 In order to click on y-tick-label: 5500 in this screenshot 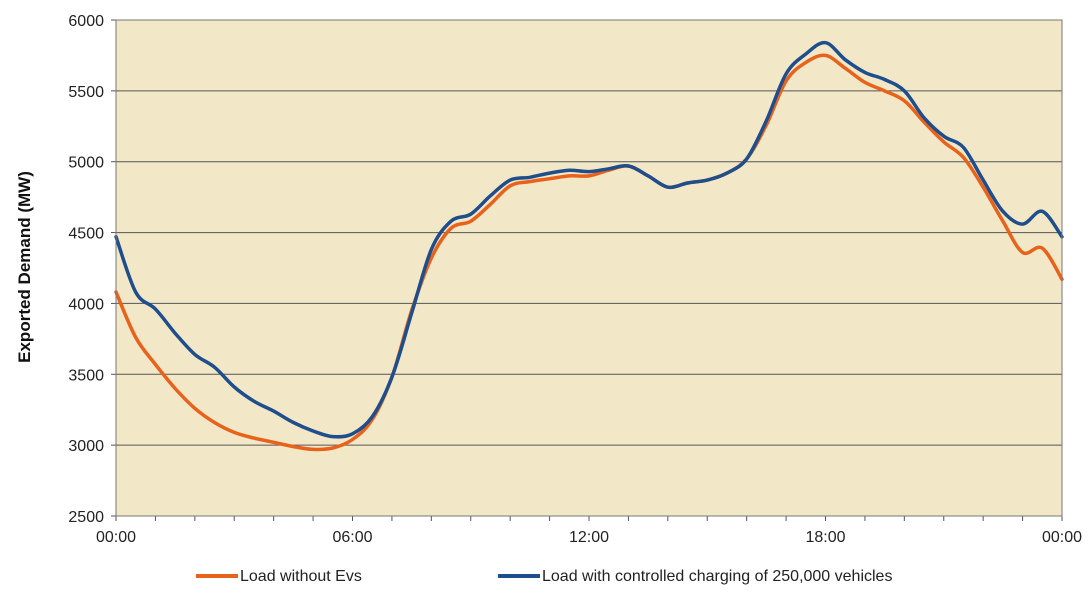, I will do `click(86, 92)`.